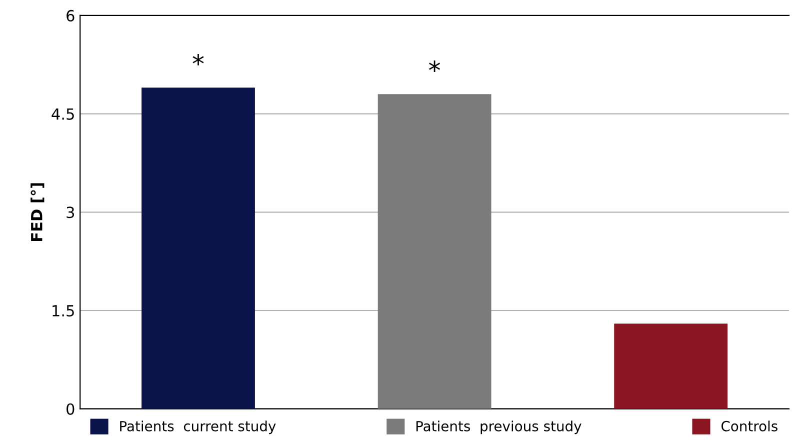  What do you see at coordinates (63, 311) in the screenshot?
I see `y-tick-label: 1.5` at bounding box center [63, 311].